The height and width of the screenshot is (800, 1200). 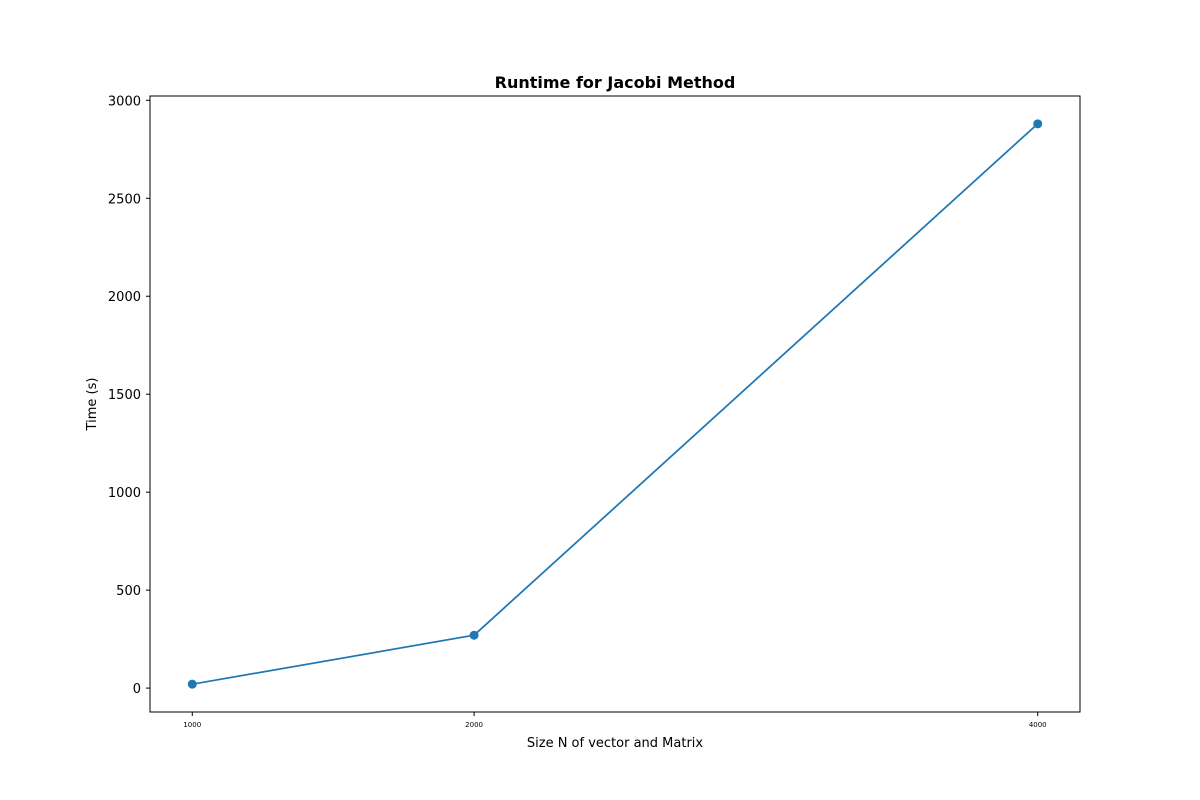 What do you see at coordinates (124, 297) in the screenshot?
I see `y-tick-label: 2000` at bounding box center [124, 297].